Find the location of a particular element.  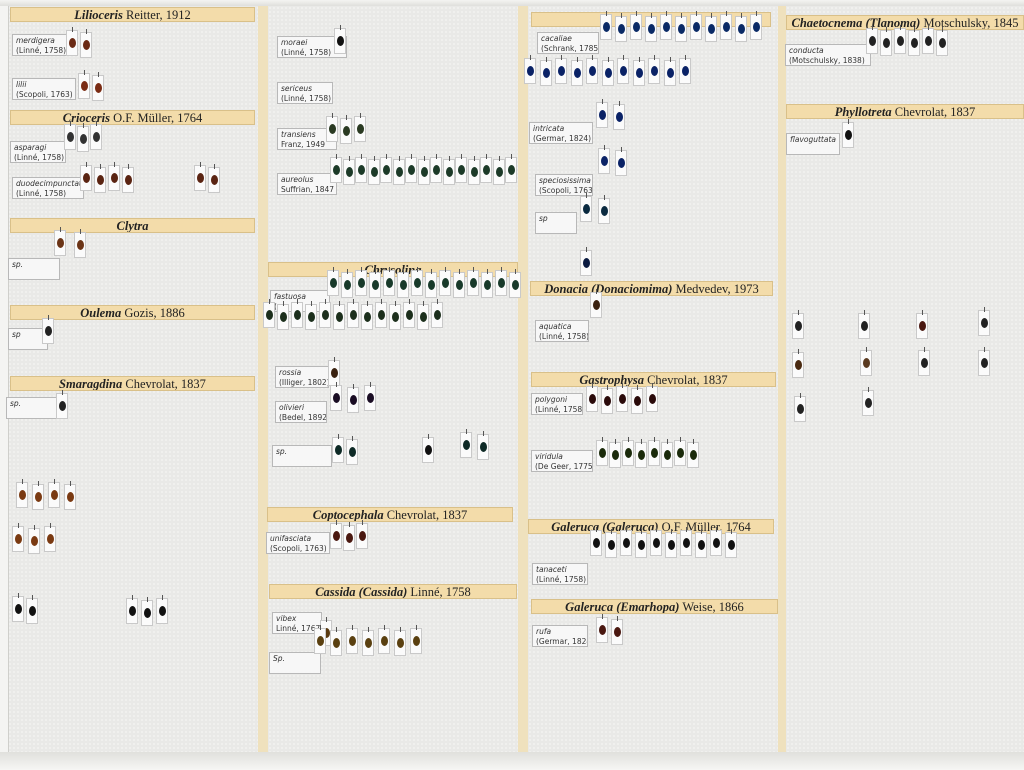

species-name: lilii is located at coordinates (21, 84).